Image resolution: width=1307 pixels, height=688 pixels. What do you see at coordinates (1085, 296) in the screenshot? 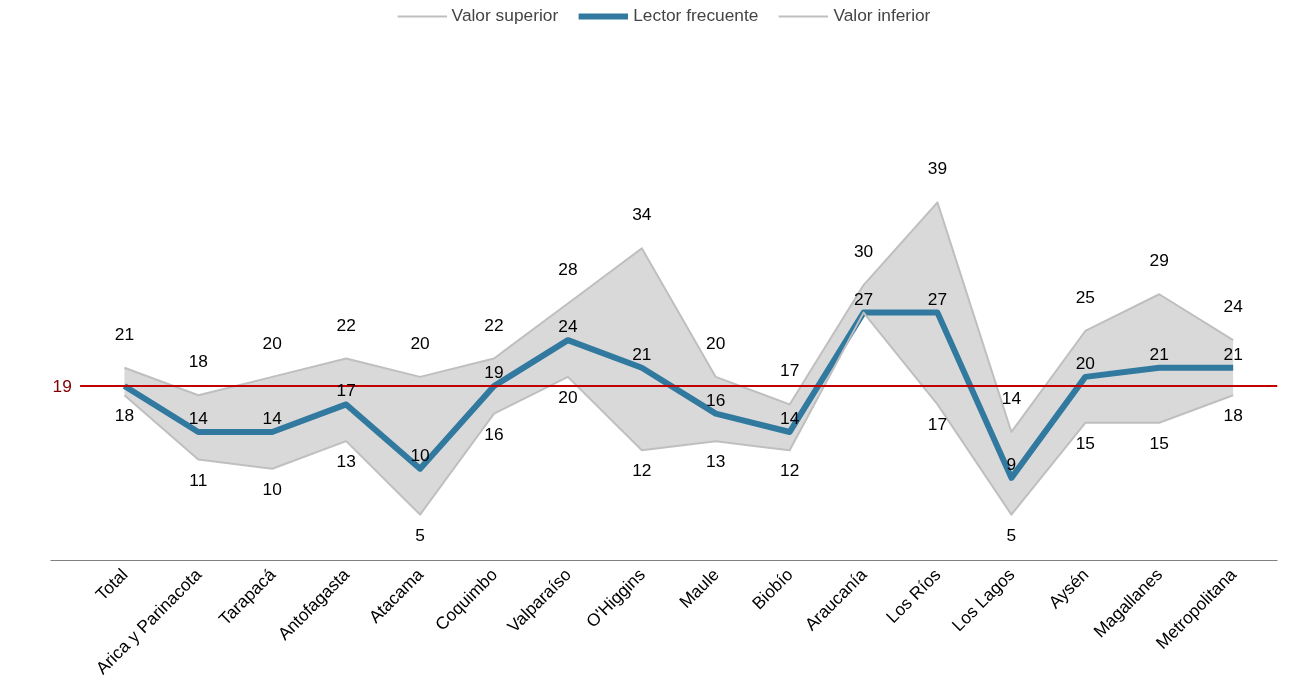
I see `data-label: 25` at bounding box center [1085, 296].